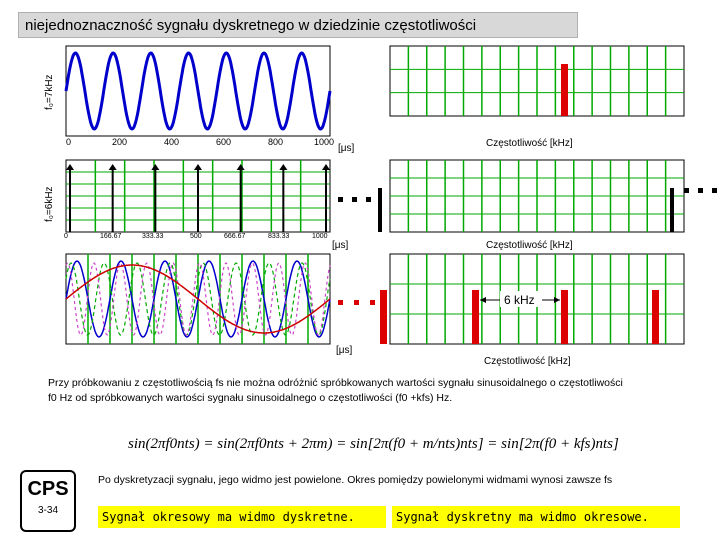  What do you see at coordinates (354, 199) in the screenshot?
I see `panel2-ellipsis` at bounding box center [354, 199].